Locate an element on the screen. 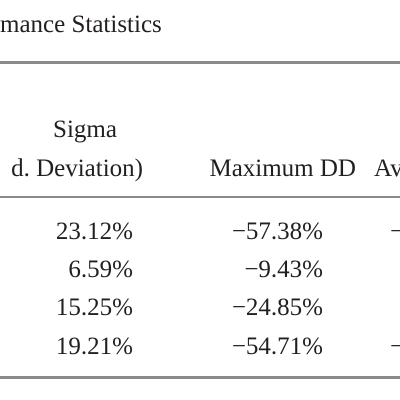 The image size is (400, 400). top-rule is located at coordinates (200, 62).